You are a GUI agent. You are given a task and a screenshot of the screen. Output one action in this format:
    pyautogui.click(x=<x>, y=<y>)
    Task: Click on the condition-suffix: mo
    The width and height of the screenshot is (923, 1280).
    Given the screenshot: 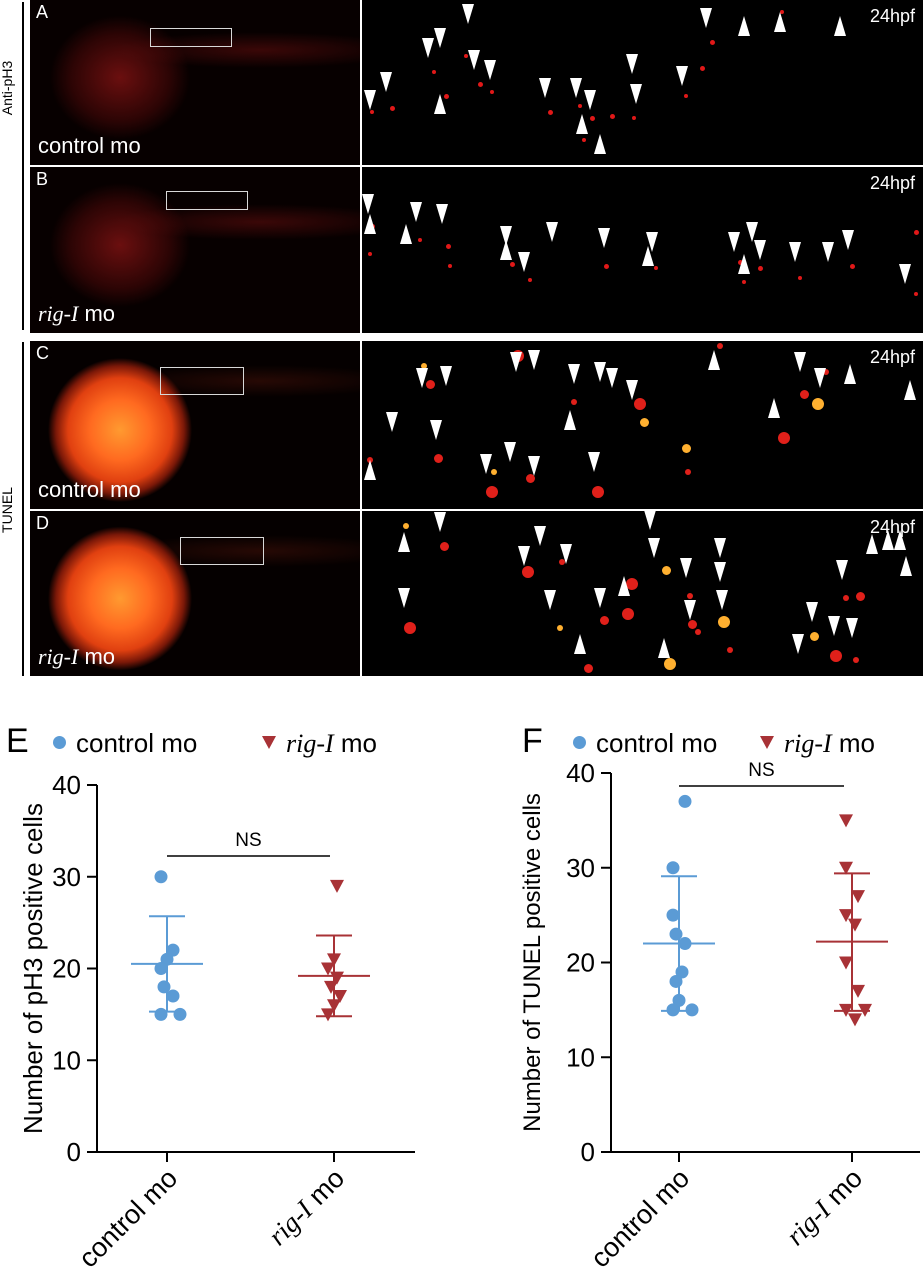 What is the action you would take?
    pyautogui.click(x=97, y=656)
    